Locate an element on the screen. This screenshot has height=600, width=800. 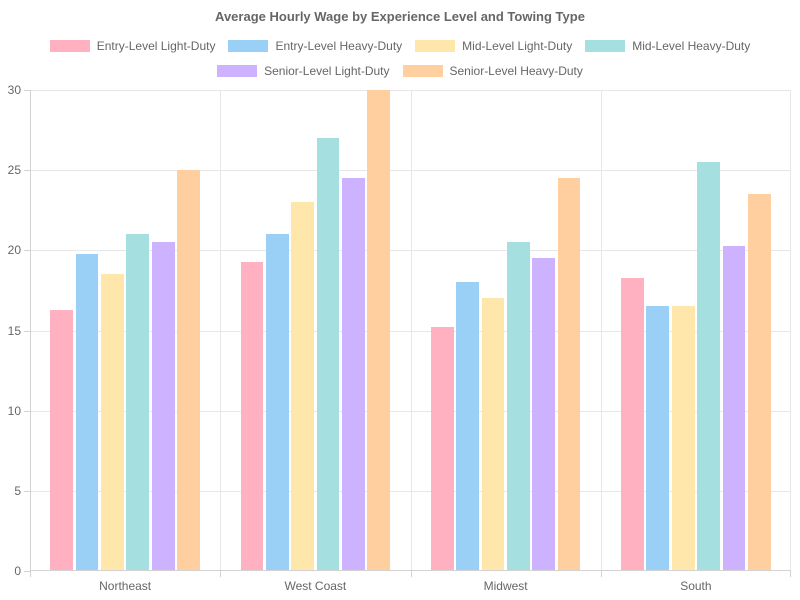
y-axis-line is located at coordinates (30, 330).